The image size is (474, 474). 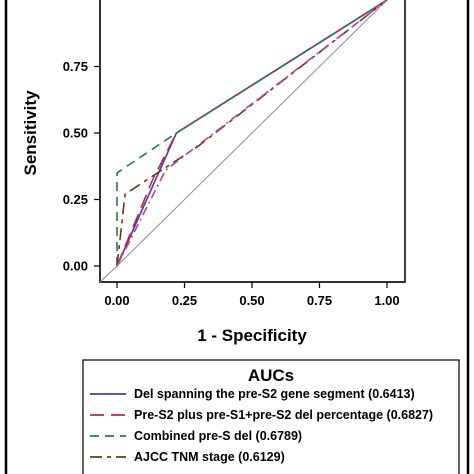 I want to click on x-tick-label: 0.00, so click(x=116, y=300).